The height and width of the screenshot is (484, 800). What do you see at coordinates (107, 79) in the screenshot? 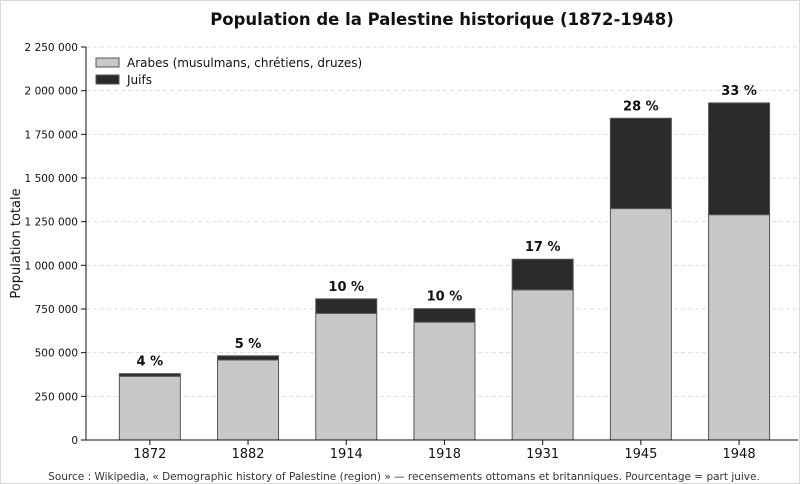
I see `legend-swatch-juifs` at bounding box center [107, 79].